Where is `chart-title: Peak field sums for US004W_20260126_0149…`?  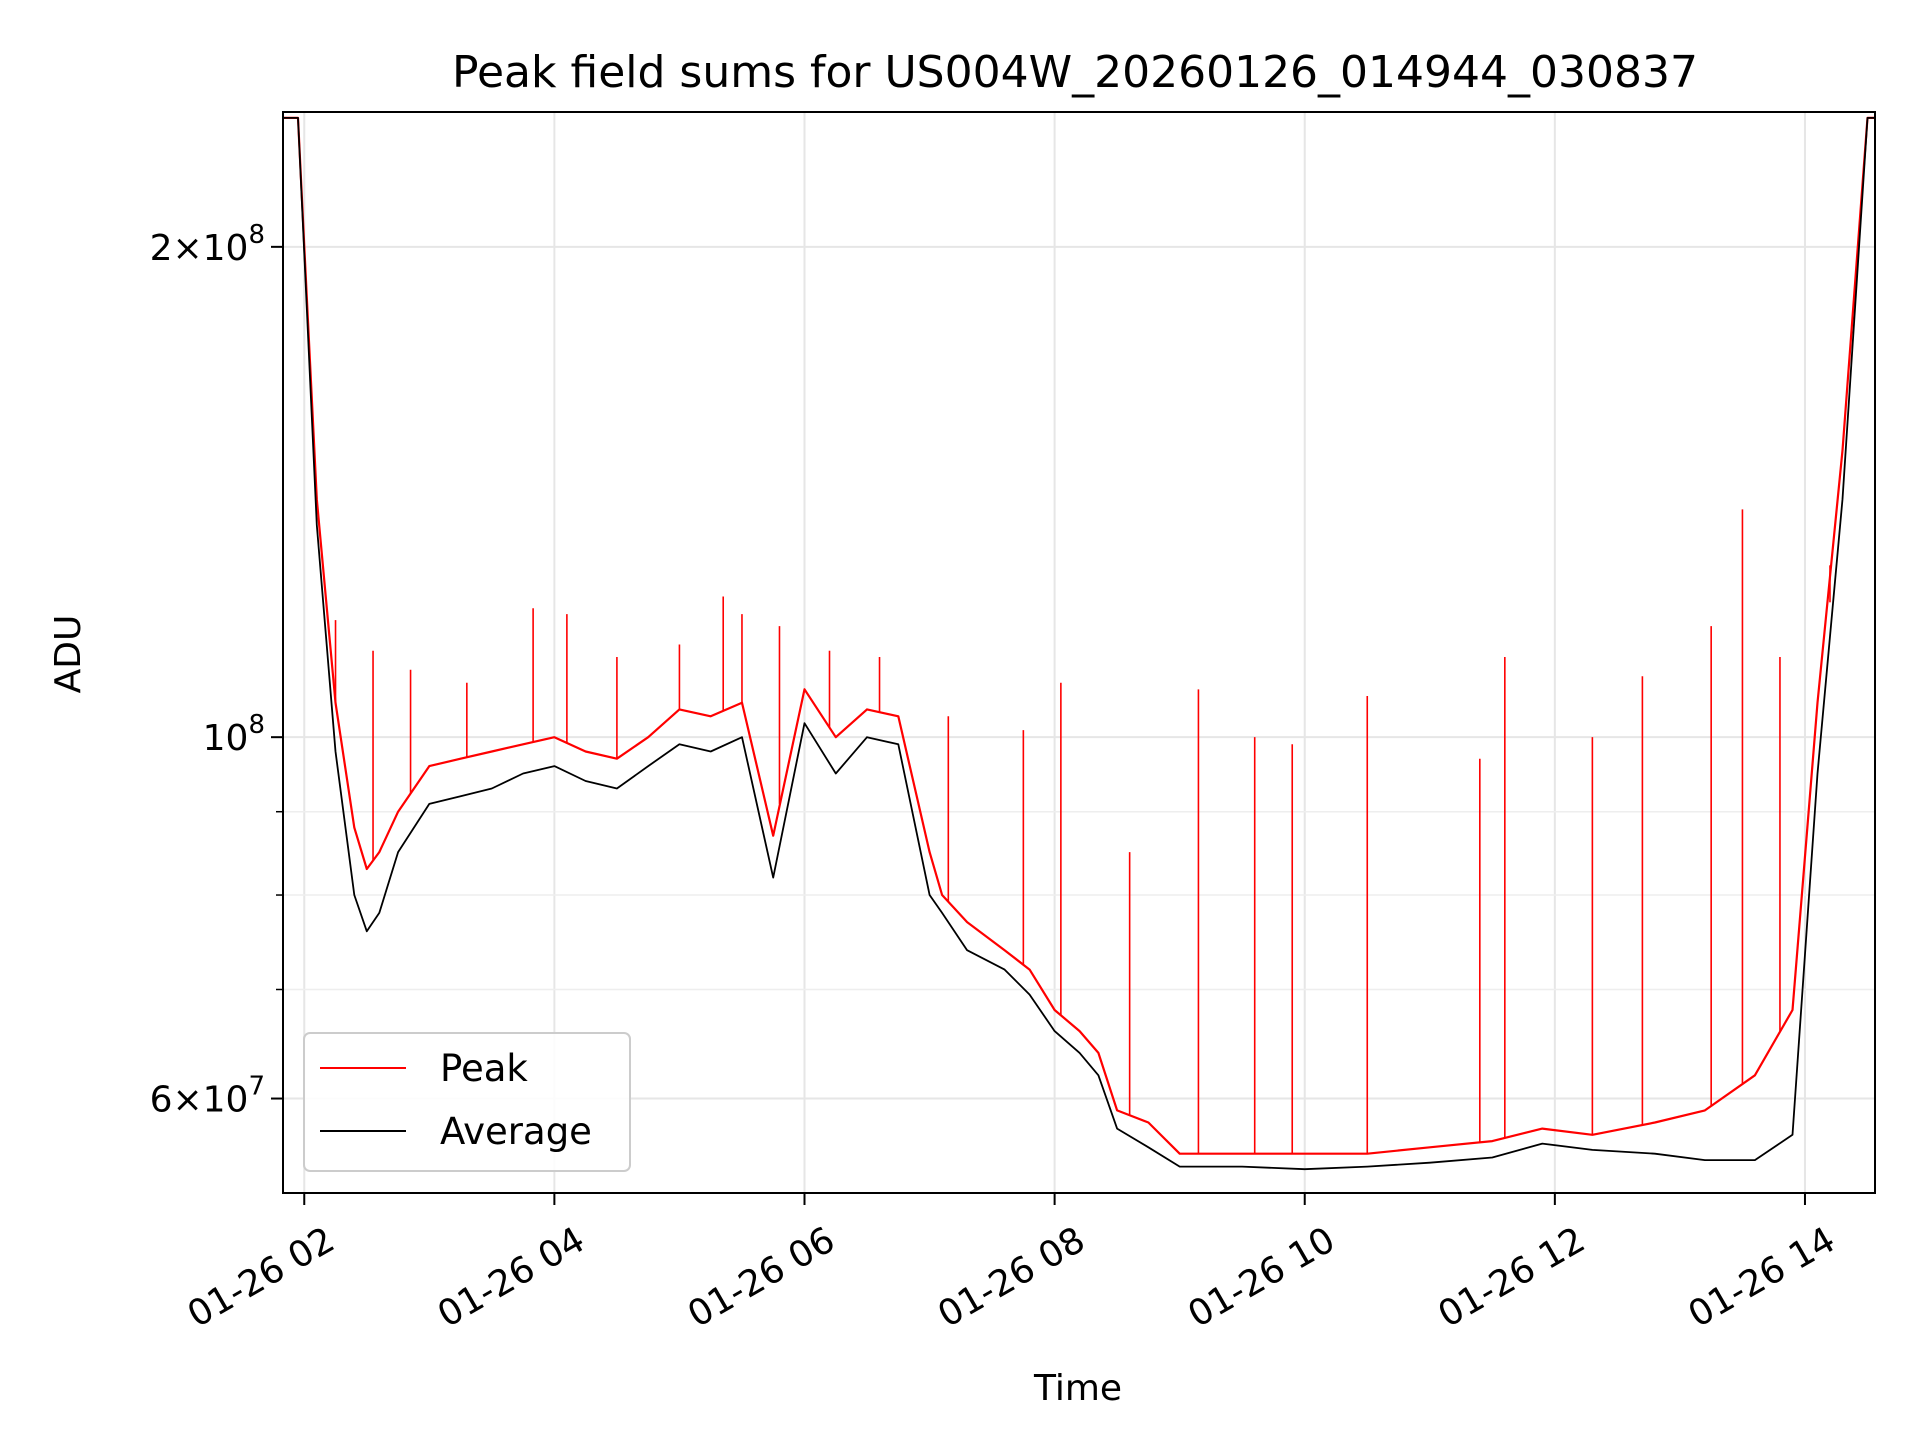 chart-title: Peak field sums for US004W_20260126_0149… is located at coordinates (1075, 72).